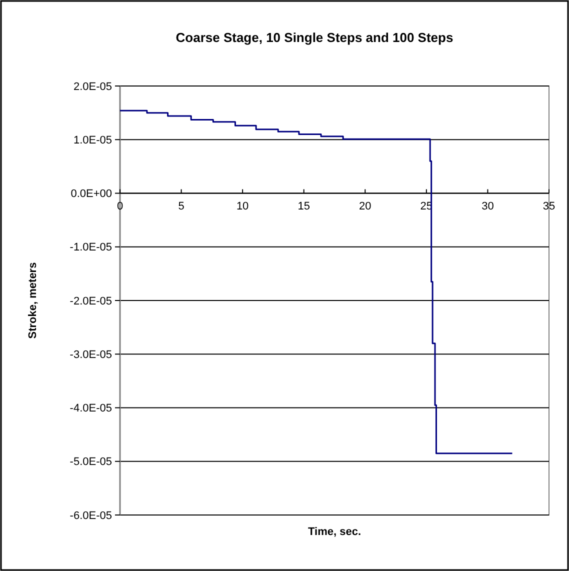  What do you see at coordinates (91, 194) in the screenshot?
I see `y-tick-label: 0.0E+00` at bounding box center [91, 194].